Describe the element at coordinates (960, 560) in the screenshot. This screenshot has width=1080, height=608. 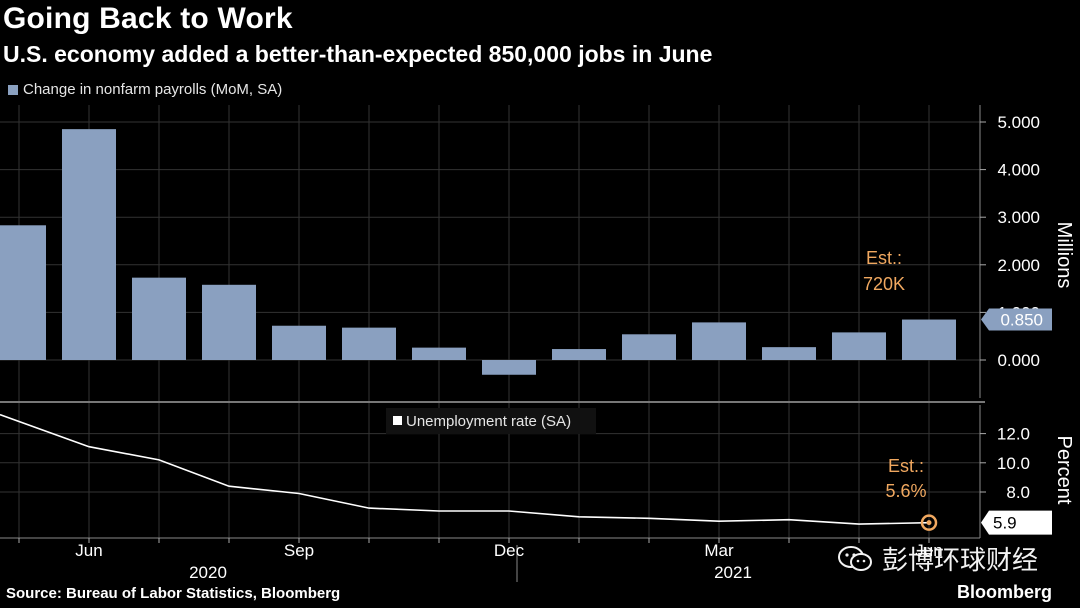
I see `watermark-label: 彭博环球财经` at that location.